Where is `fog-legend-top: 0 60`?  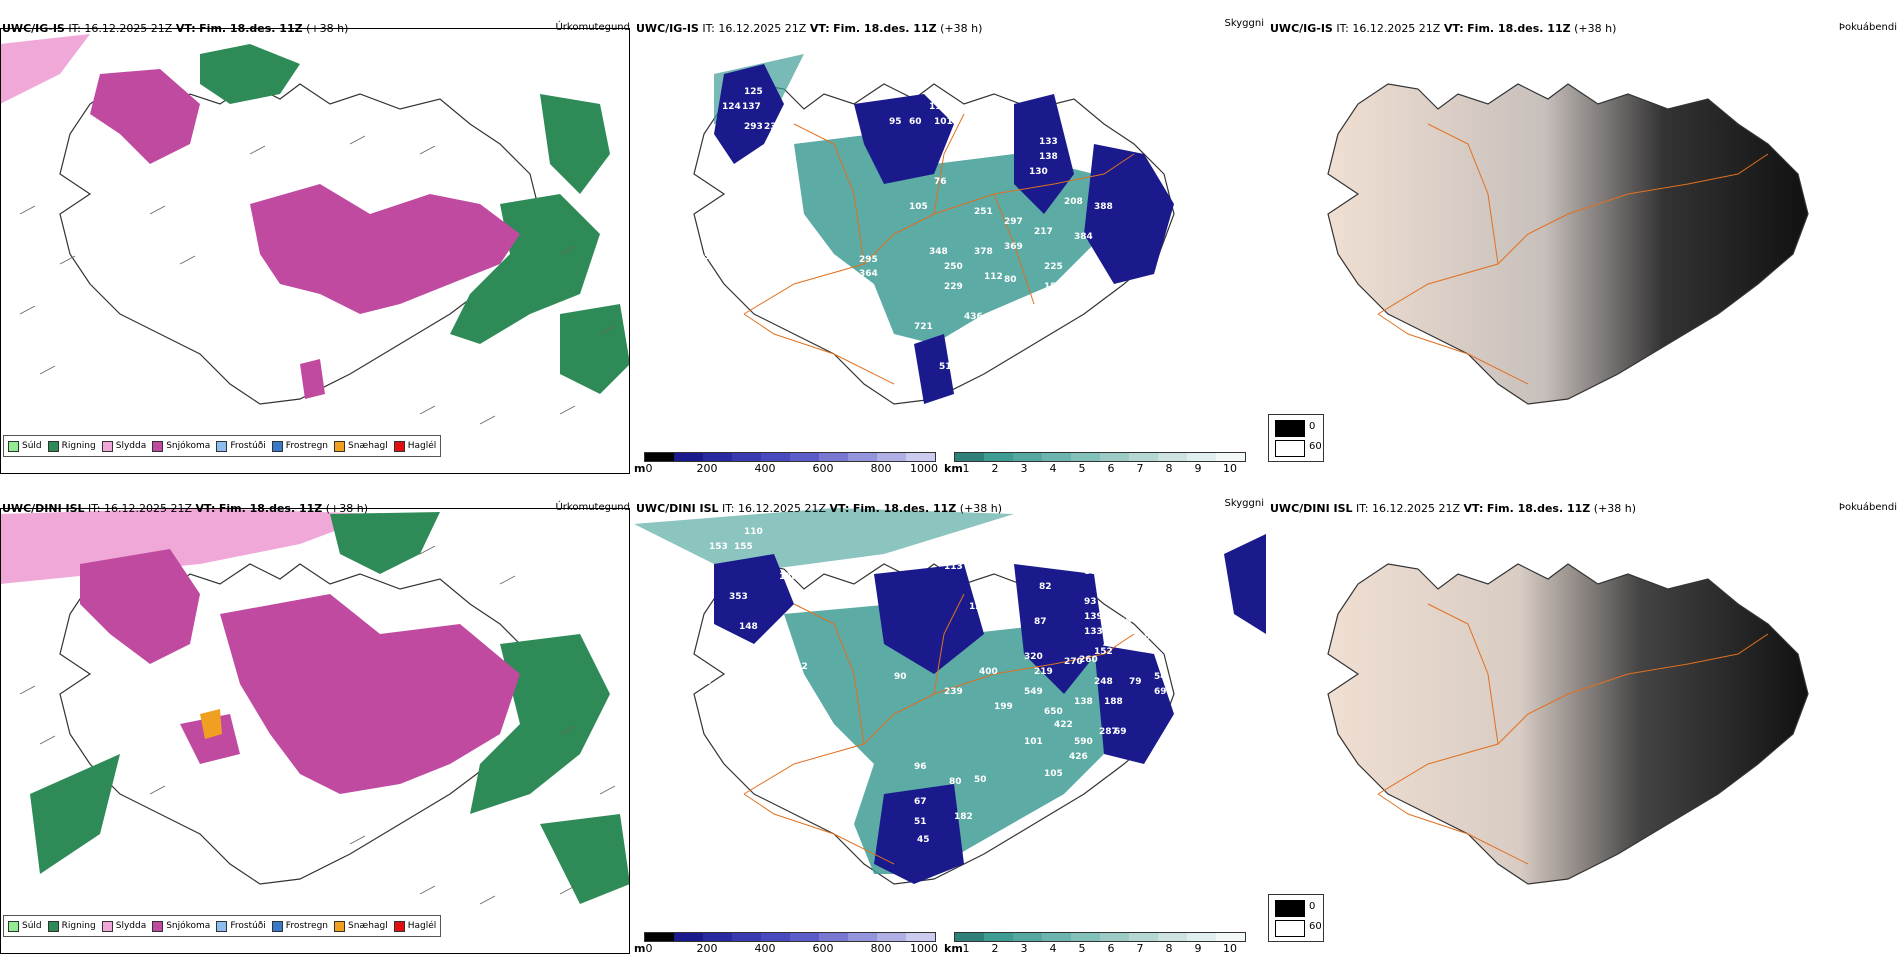
fog-legend-top: 0 60 is located at coordinates (1296, 438).